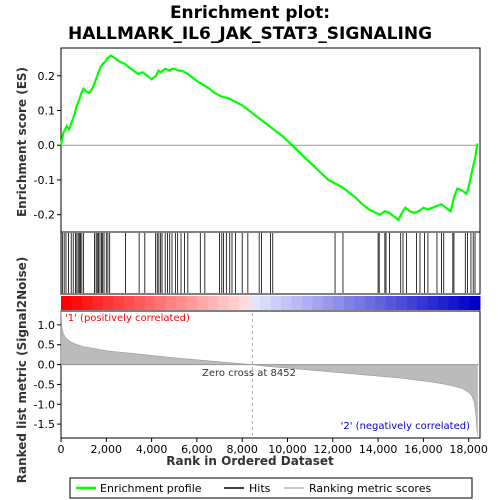  I want to click on es-tick-label: -0.1, so click(44, 180).